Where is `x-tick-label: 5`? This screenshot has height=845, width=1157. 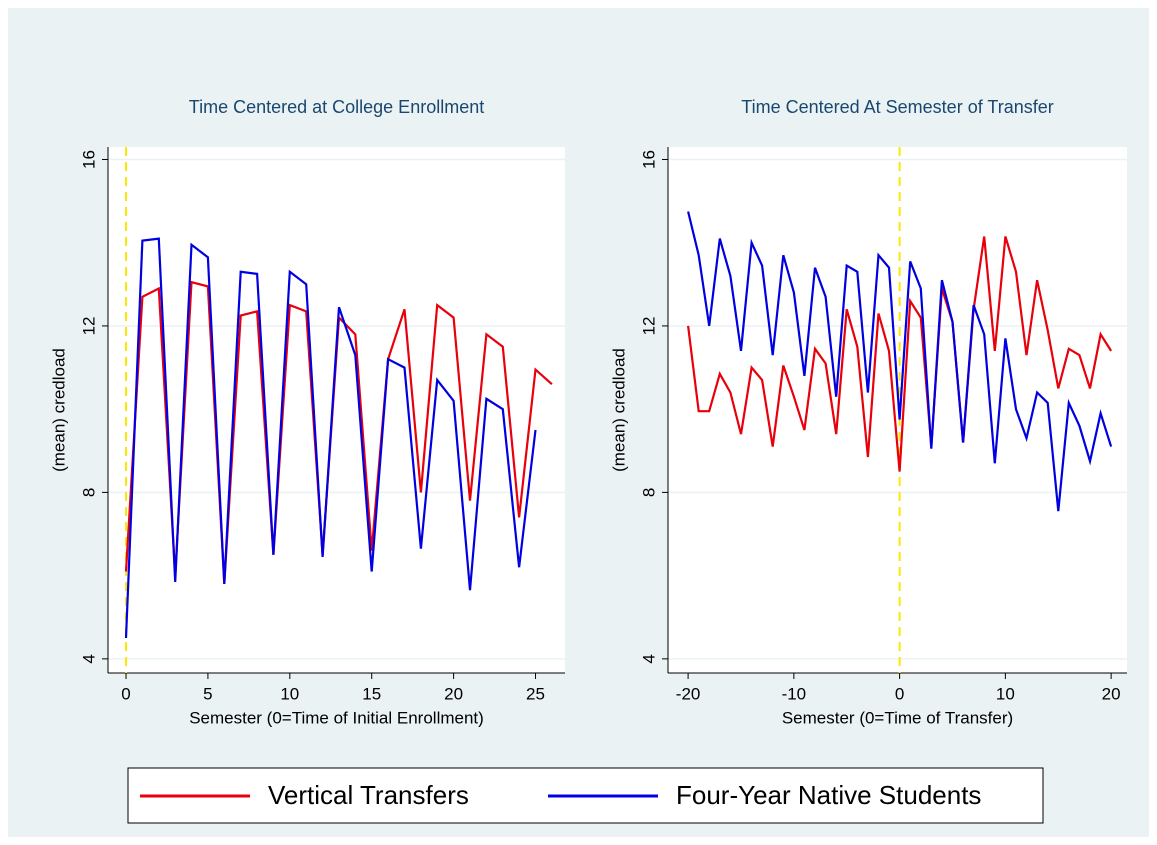
x-tick-label: 5 is located at coordinates (207, 693).